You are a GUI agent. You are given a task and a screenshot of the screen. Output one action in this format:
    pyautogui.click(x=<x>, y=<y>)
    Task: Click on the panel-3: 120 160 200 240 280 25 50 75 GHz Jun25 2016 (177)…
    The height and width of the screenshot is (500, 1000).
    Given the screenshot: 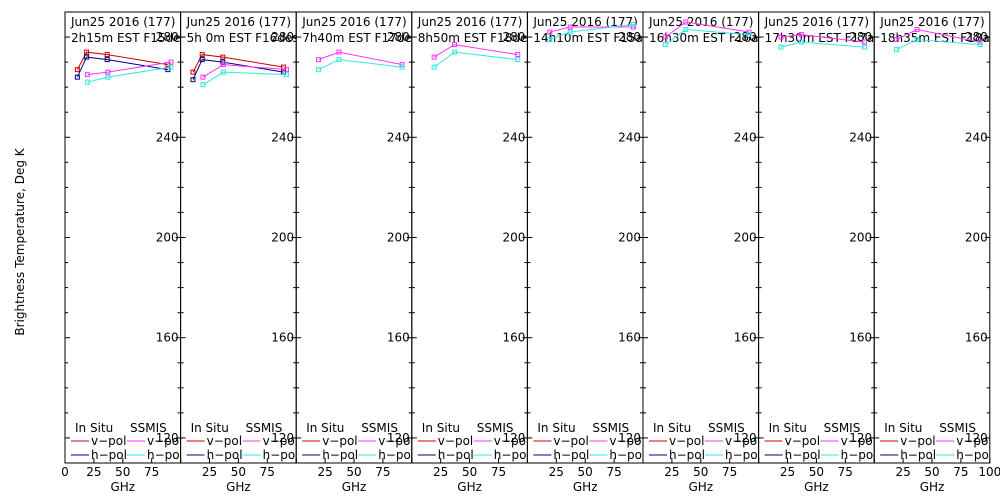 What is the action you would take?
    pyautogui.click(x=354, y=252)
    